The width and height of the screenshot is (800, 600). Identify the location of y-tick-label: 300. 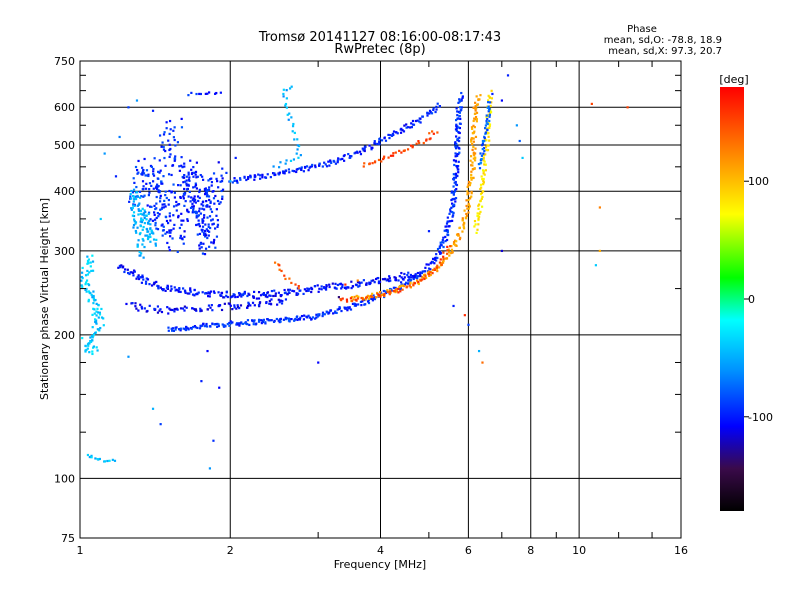
(64, 251).